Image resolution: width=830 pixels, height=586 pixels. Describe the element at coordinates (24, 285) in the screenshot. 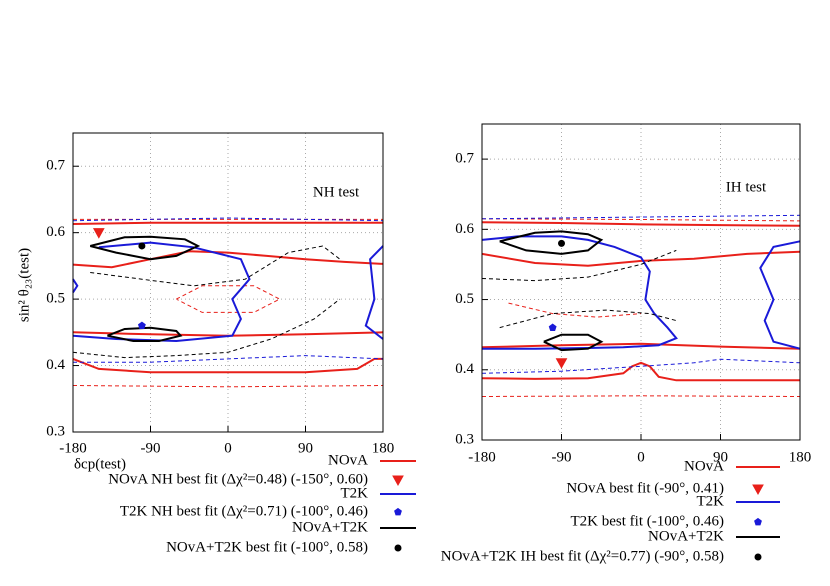

I see `y-axis-label: sin² θ₂₃(test)` at that location.